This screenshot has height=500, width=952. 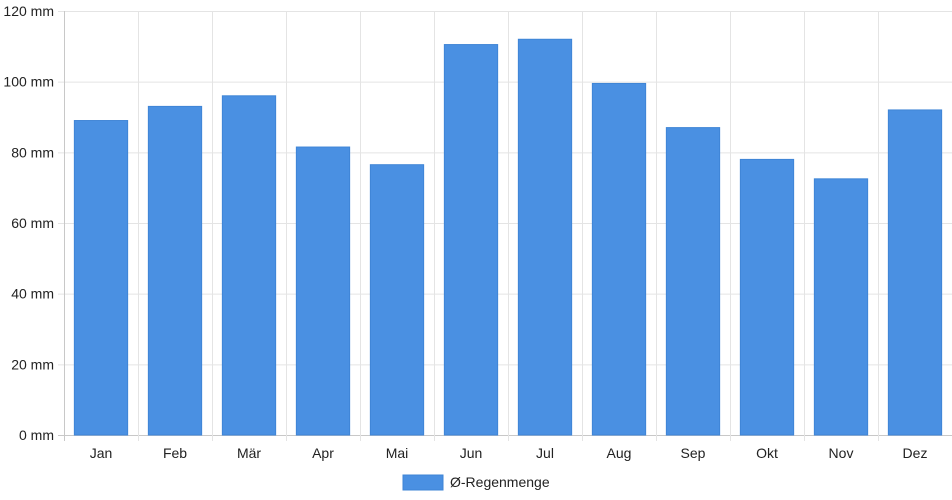 What do you see at coordinates (545, 237) in the screenshot?
I see `bar-jul` at bounding box center [545, 237].